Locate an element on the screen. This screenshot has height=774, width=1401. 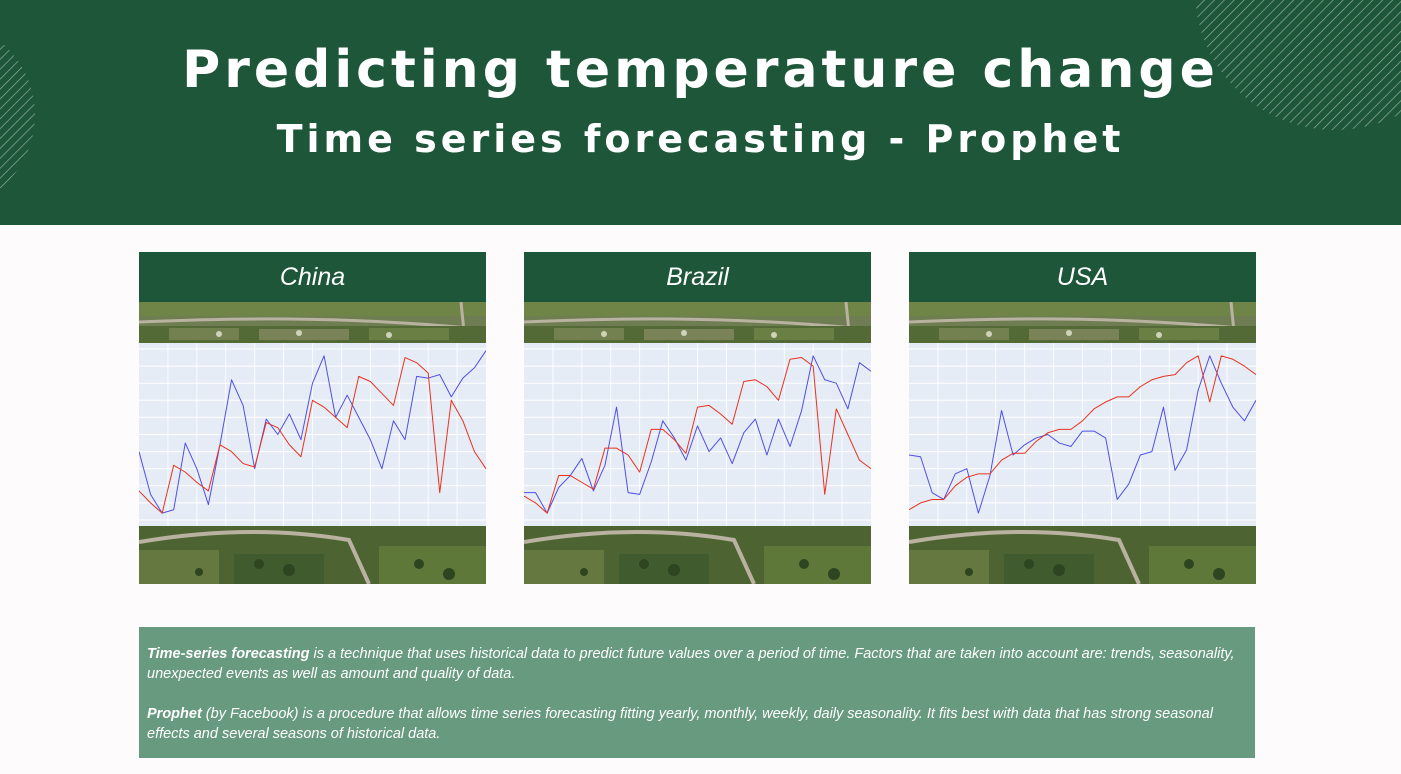
line-chart-usa is located at coordinates (1082, 434).